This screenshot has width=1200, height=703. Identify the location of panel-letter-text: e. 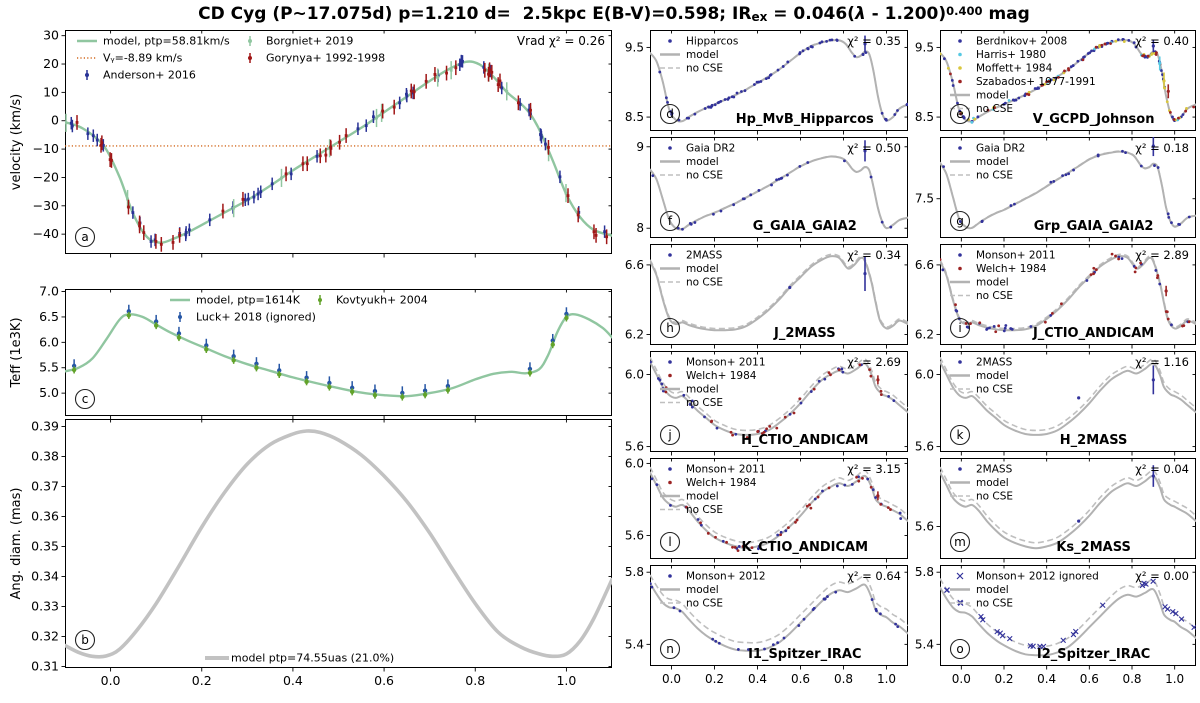
(959, 114).